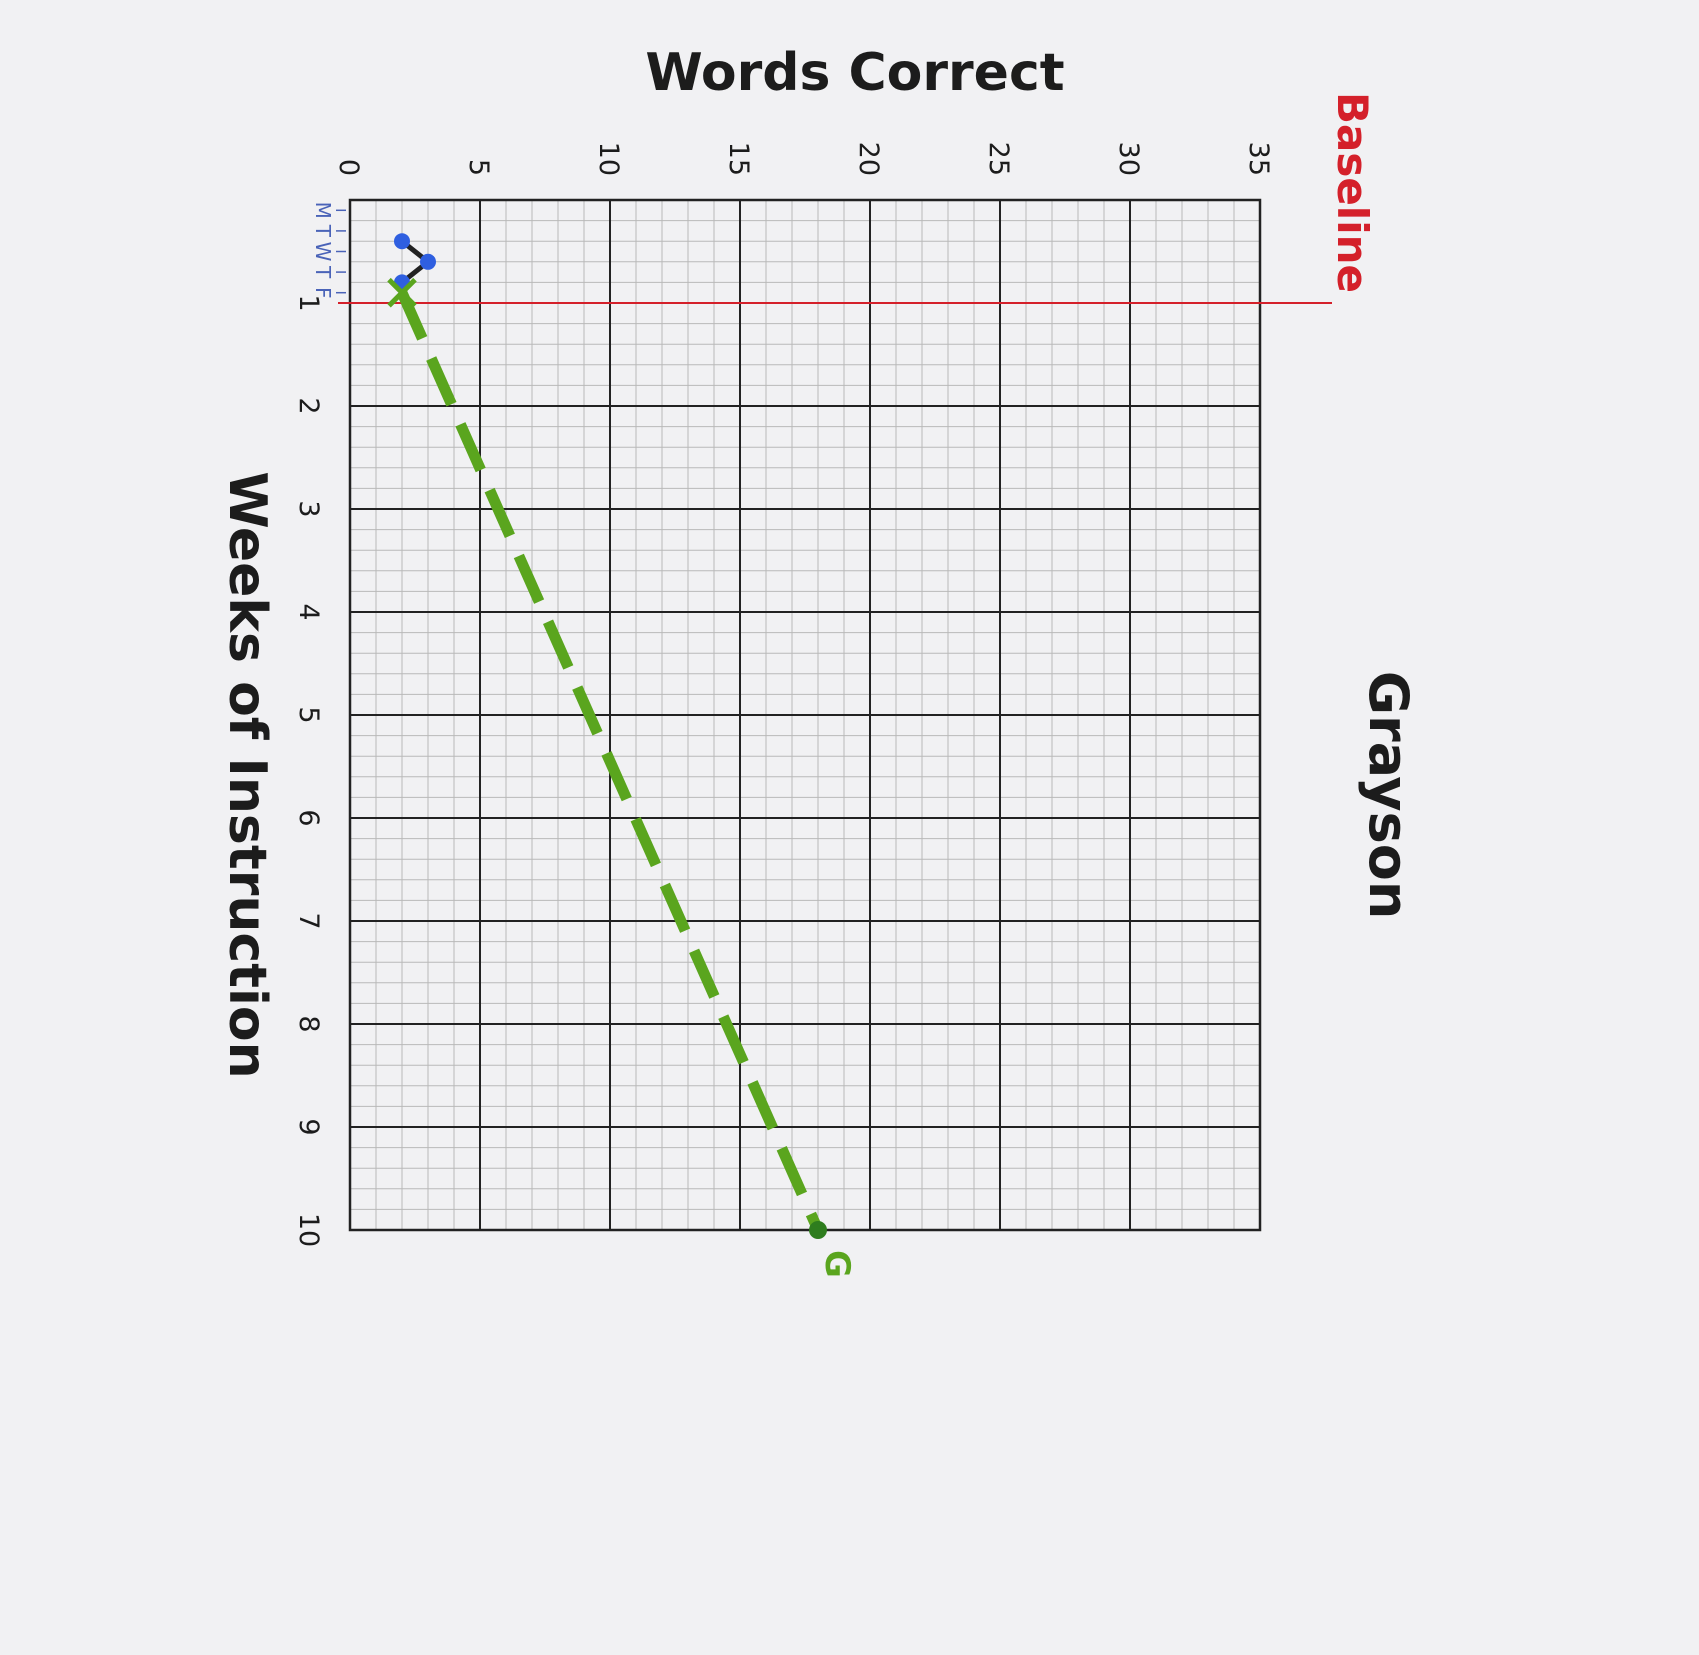 This screenshot has width=1699, height=1655. I want to click on x-tick-label: 7, so click(308, 920).